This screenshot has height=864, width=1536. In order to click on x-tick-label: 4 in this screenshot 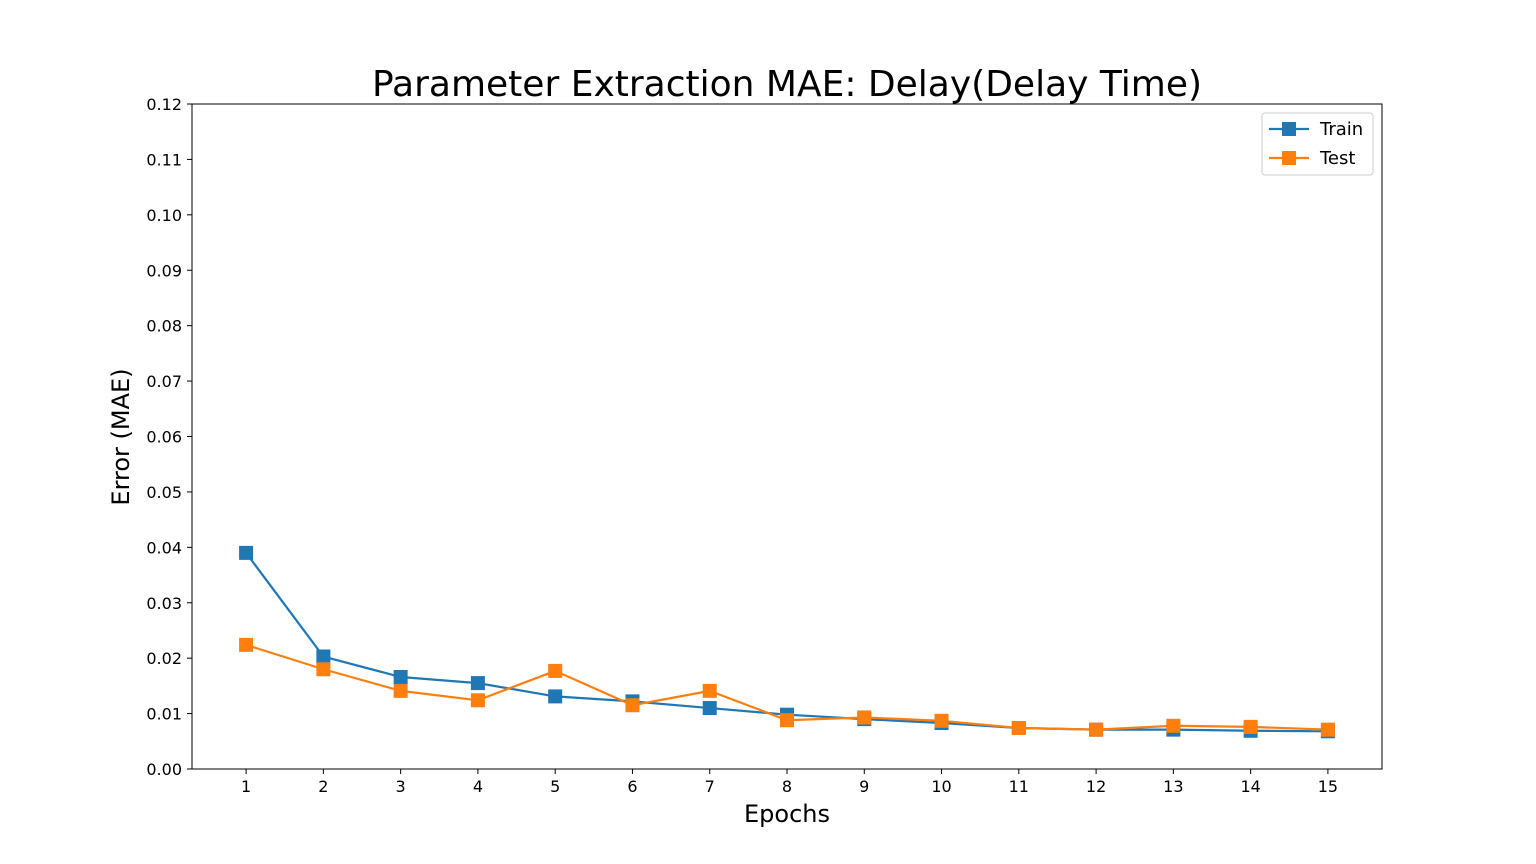, I will do `click(478, 786)`.